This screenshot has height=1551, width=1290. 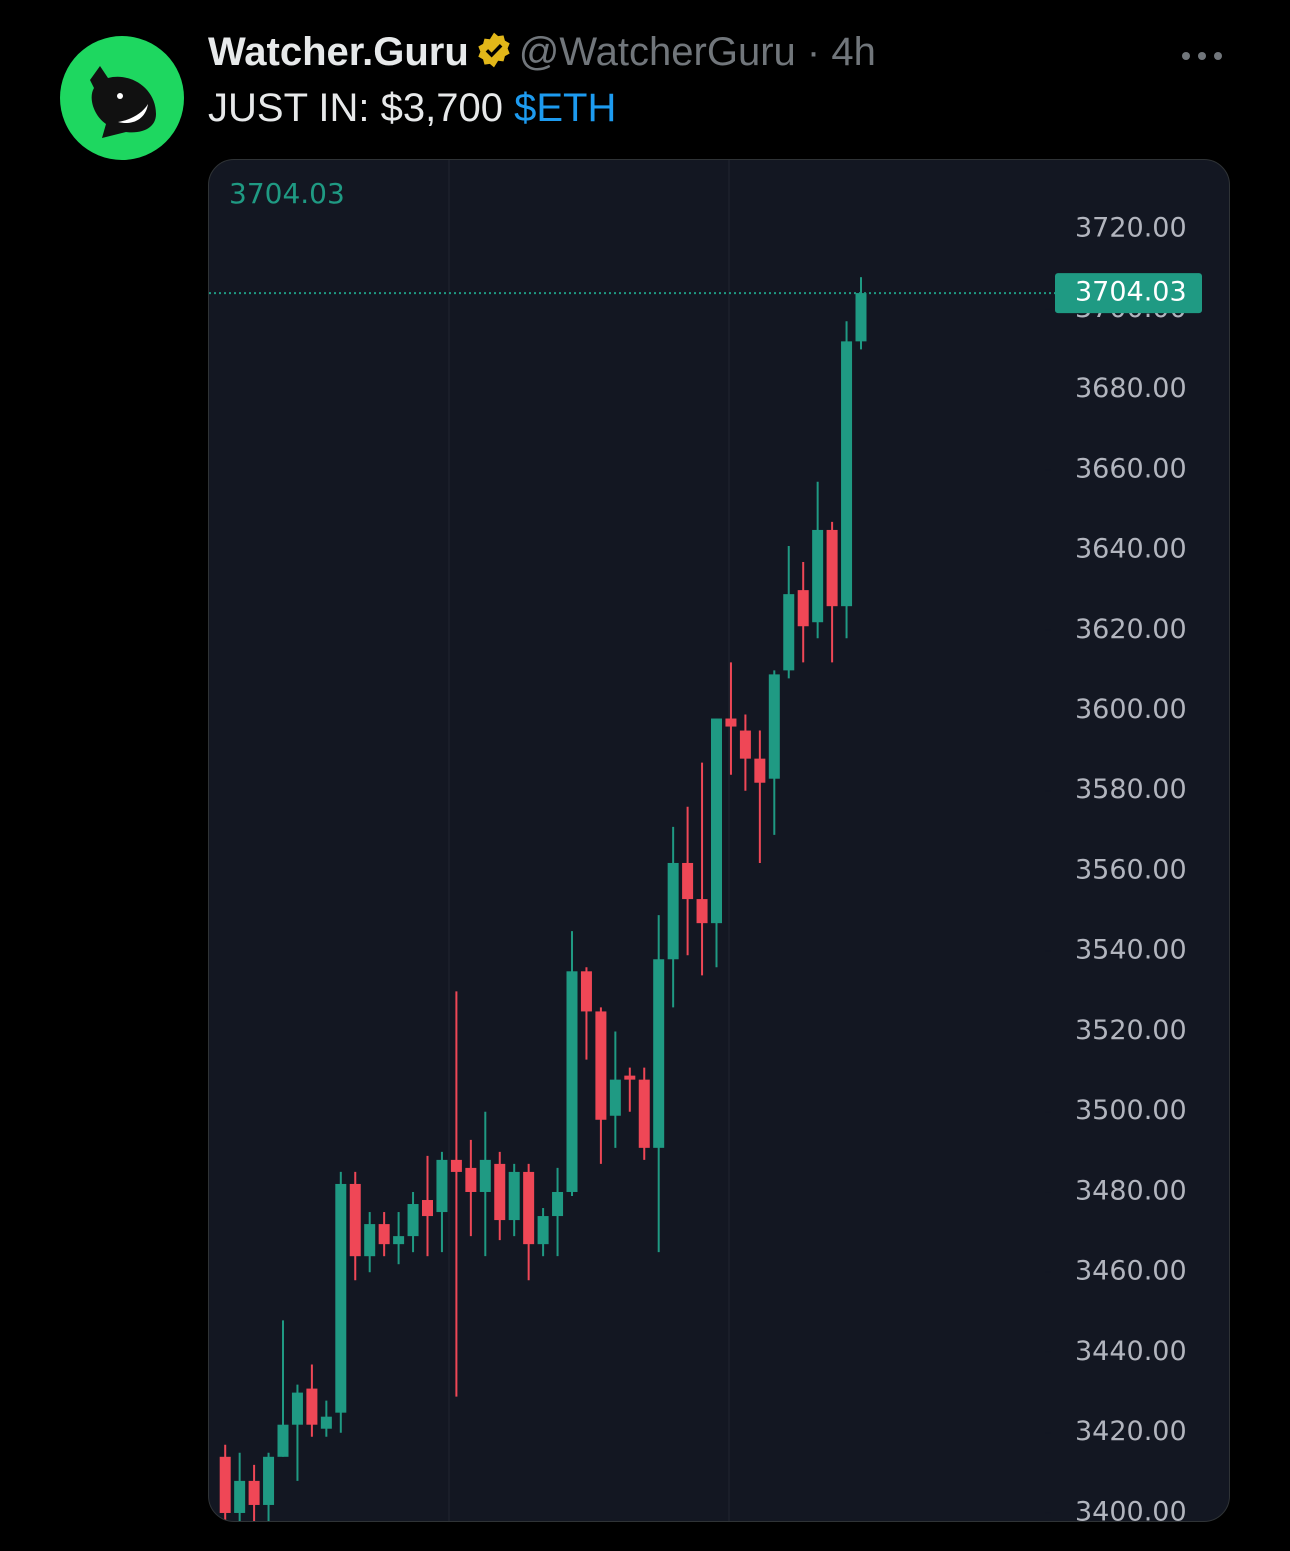 What do you see at coordinates (287, 193) in the screenshot?
I see `header-price: 3704.03` at bounding box center [287, 193].